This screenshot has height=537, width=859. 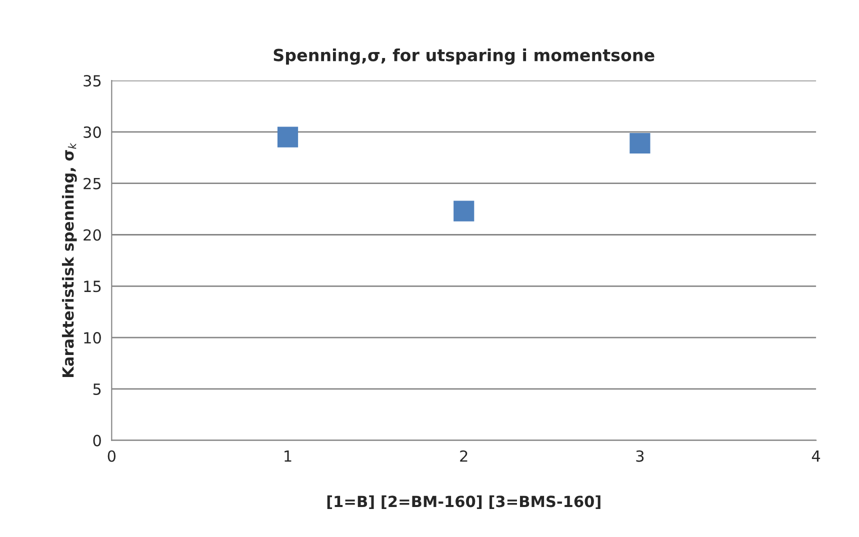 I want to click on y-axis-title: Karakteristisk spenning, σ$_{k}$, so click(x=69, y=259).